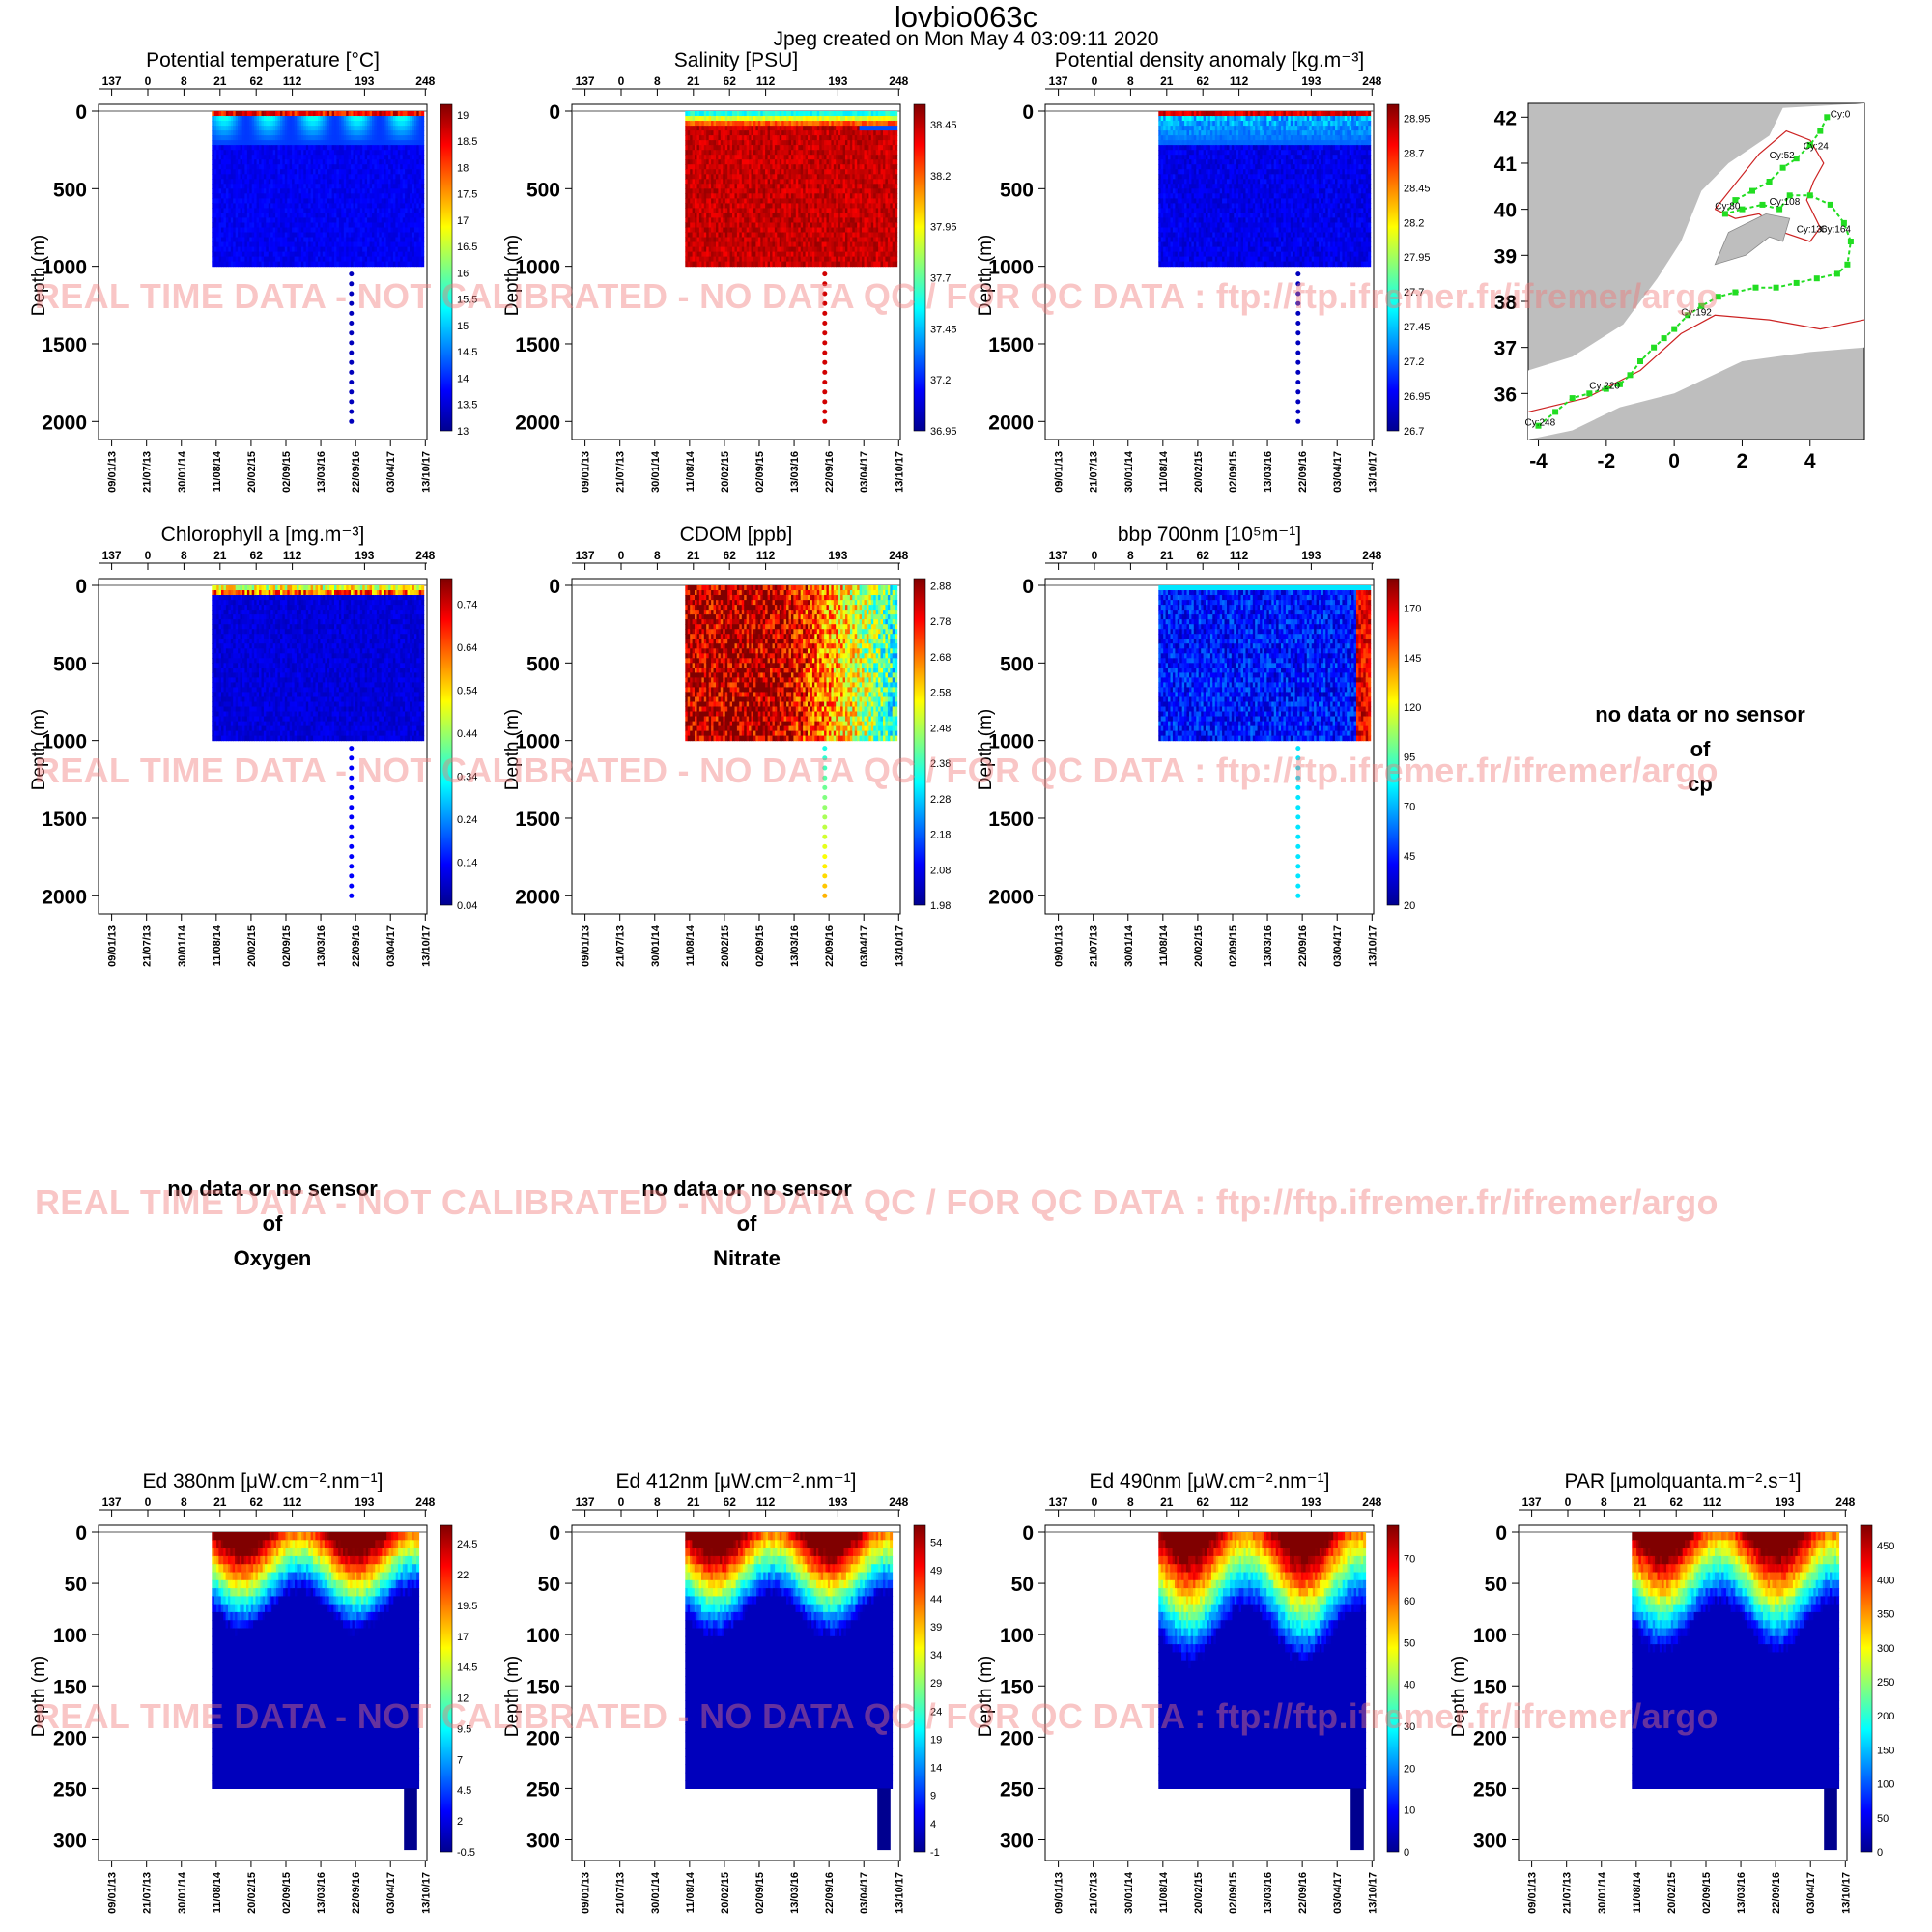 This screenshot has height=1932, width=1932. I want to click on colorbar, so click(446, 267).